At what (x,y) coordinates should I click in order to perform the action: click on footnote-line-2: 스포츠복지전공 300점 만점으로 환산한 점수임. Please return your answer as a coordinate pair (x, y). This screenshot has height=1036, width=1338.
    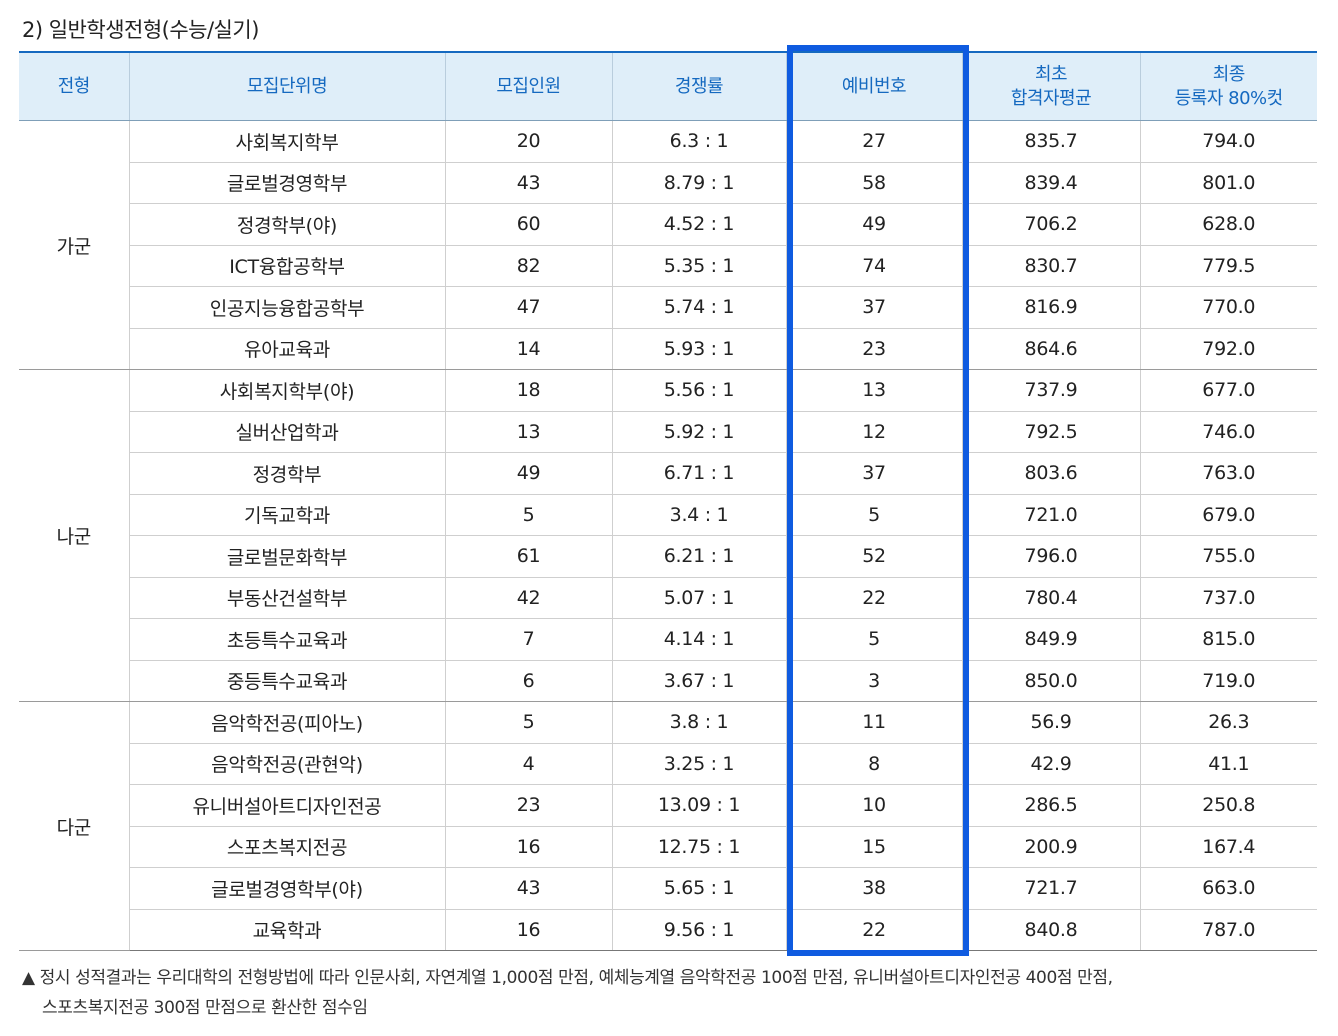
    Looking at the image, I should click on (205, 1008).